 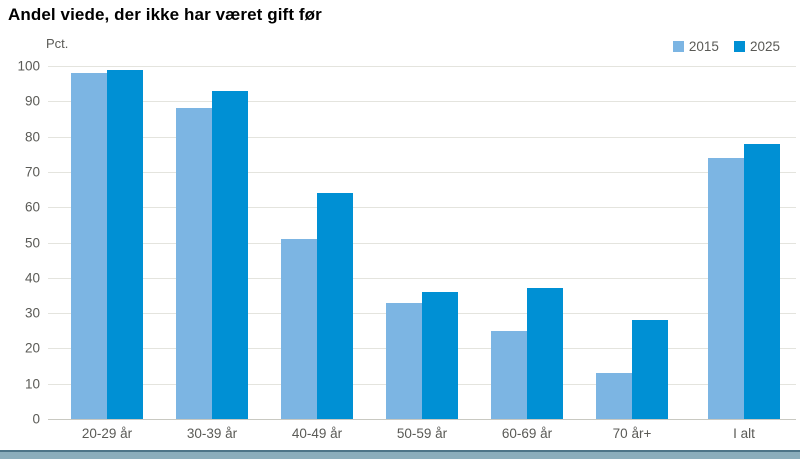 What do you see at coordinates (89, 246) in the screenshot?
I see `bar-2015-20-29-år` at bounding box center [89, 246].